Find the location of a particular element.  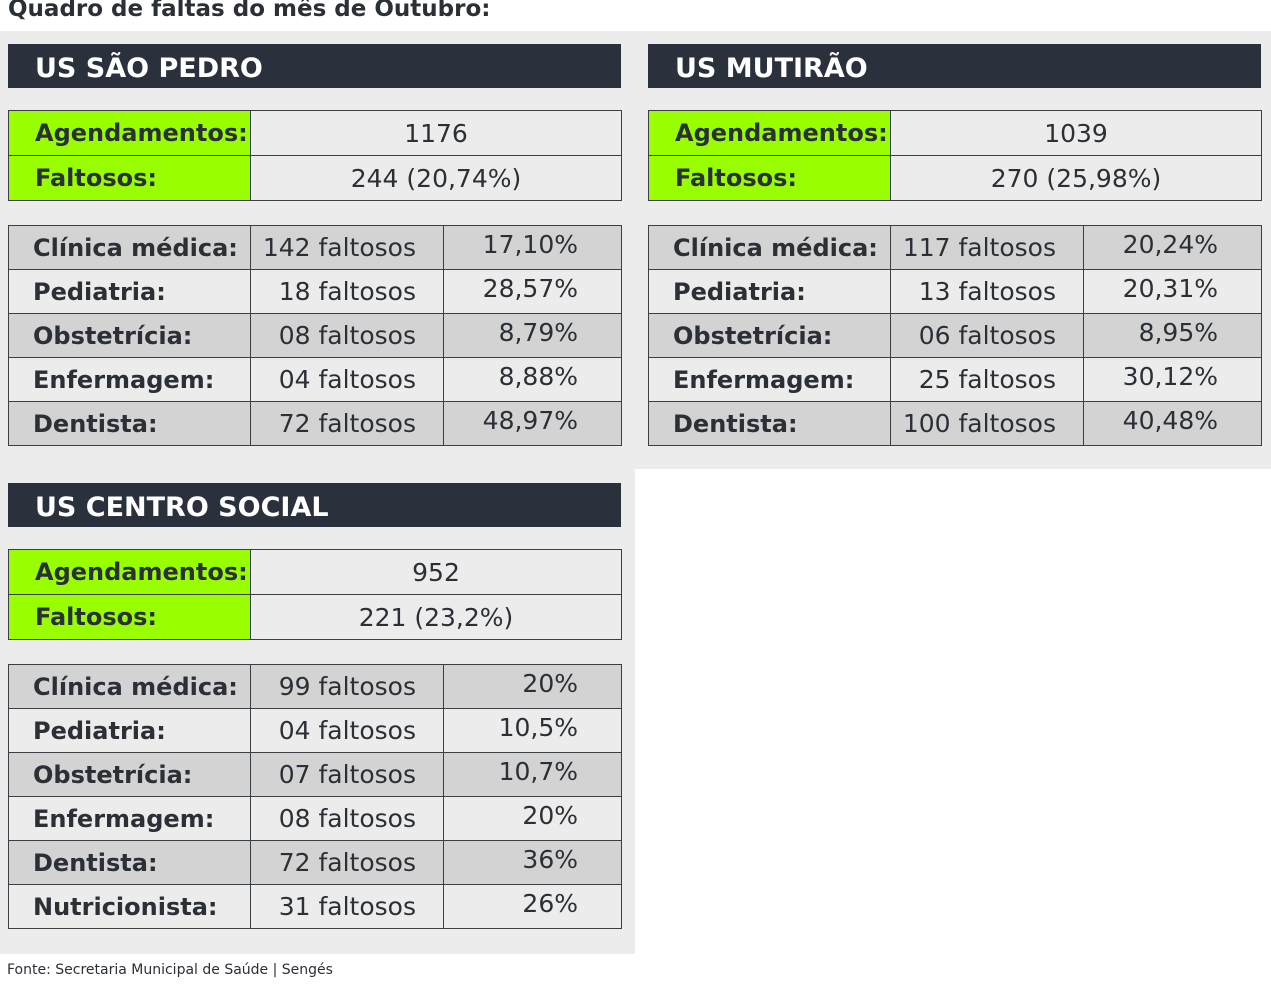

absent-percent: 20,31% is located at coordinates (1172, 291).